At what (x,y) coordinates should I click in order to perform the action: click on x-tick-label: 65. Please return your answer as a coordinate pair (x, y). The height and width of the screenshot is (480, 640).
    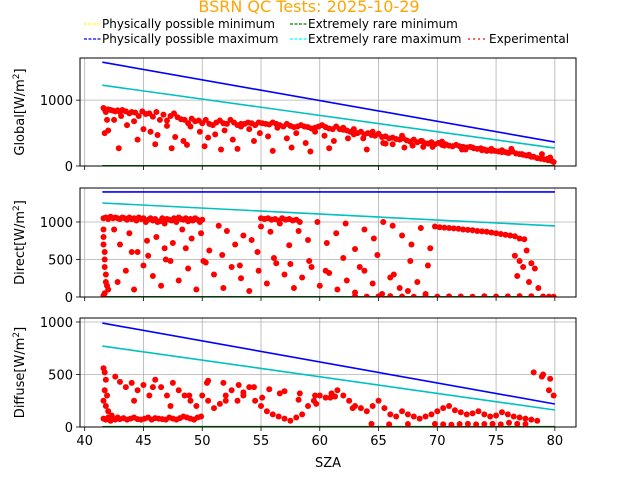
    Looking at the image, I should click on (378, 441).